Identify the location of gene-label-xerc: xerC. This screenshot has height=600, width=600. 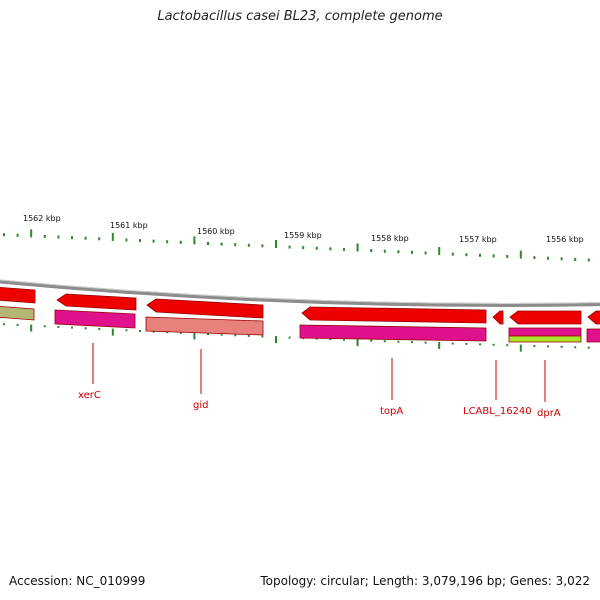
(89, 395).